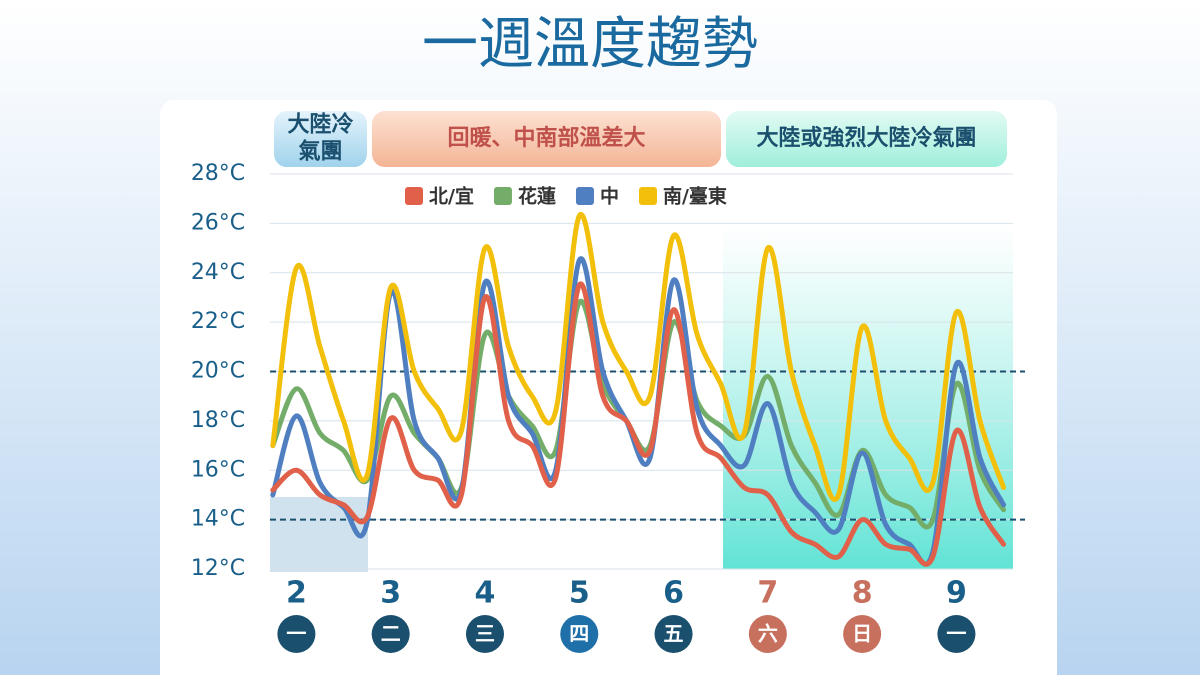  I want to click on y-tick-label: 14°C, so click(218, 519).